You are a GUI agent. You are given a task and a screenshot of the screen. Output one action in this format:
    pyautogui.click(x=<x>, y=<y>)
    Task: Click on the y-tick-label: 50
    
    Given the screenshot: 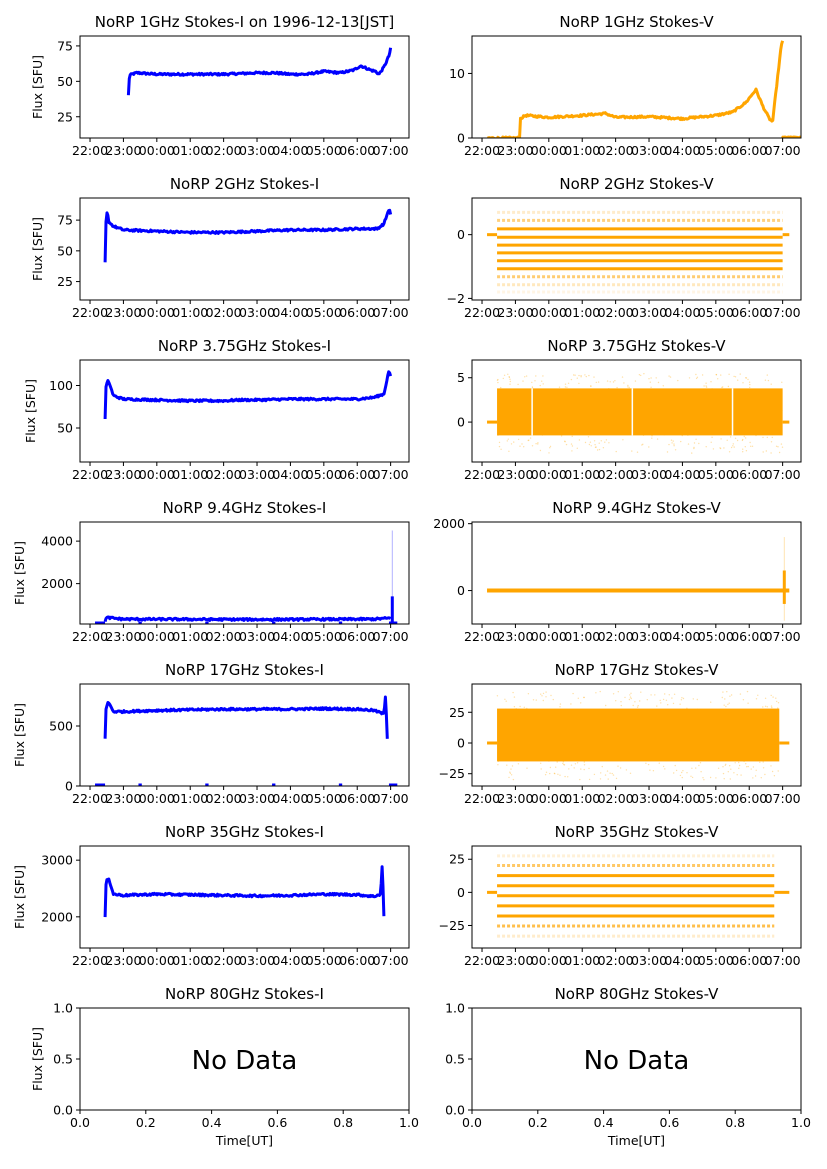 What is the action you would take?
    pyautogui.click(x=65, y=81)
    